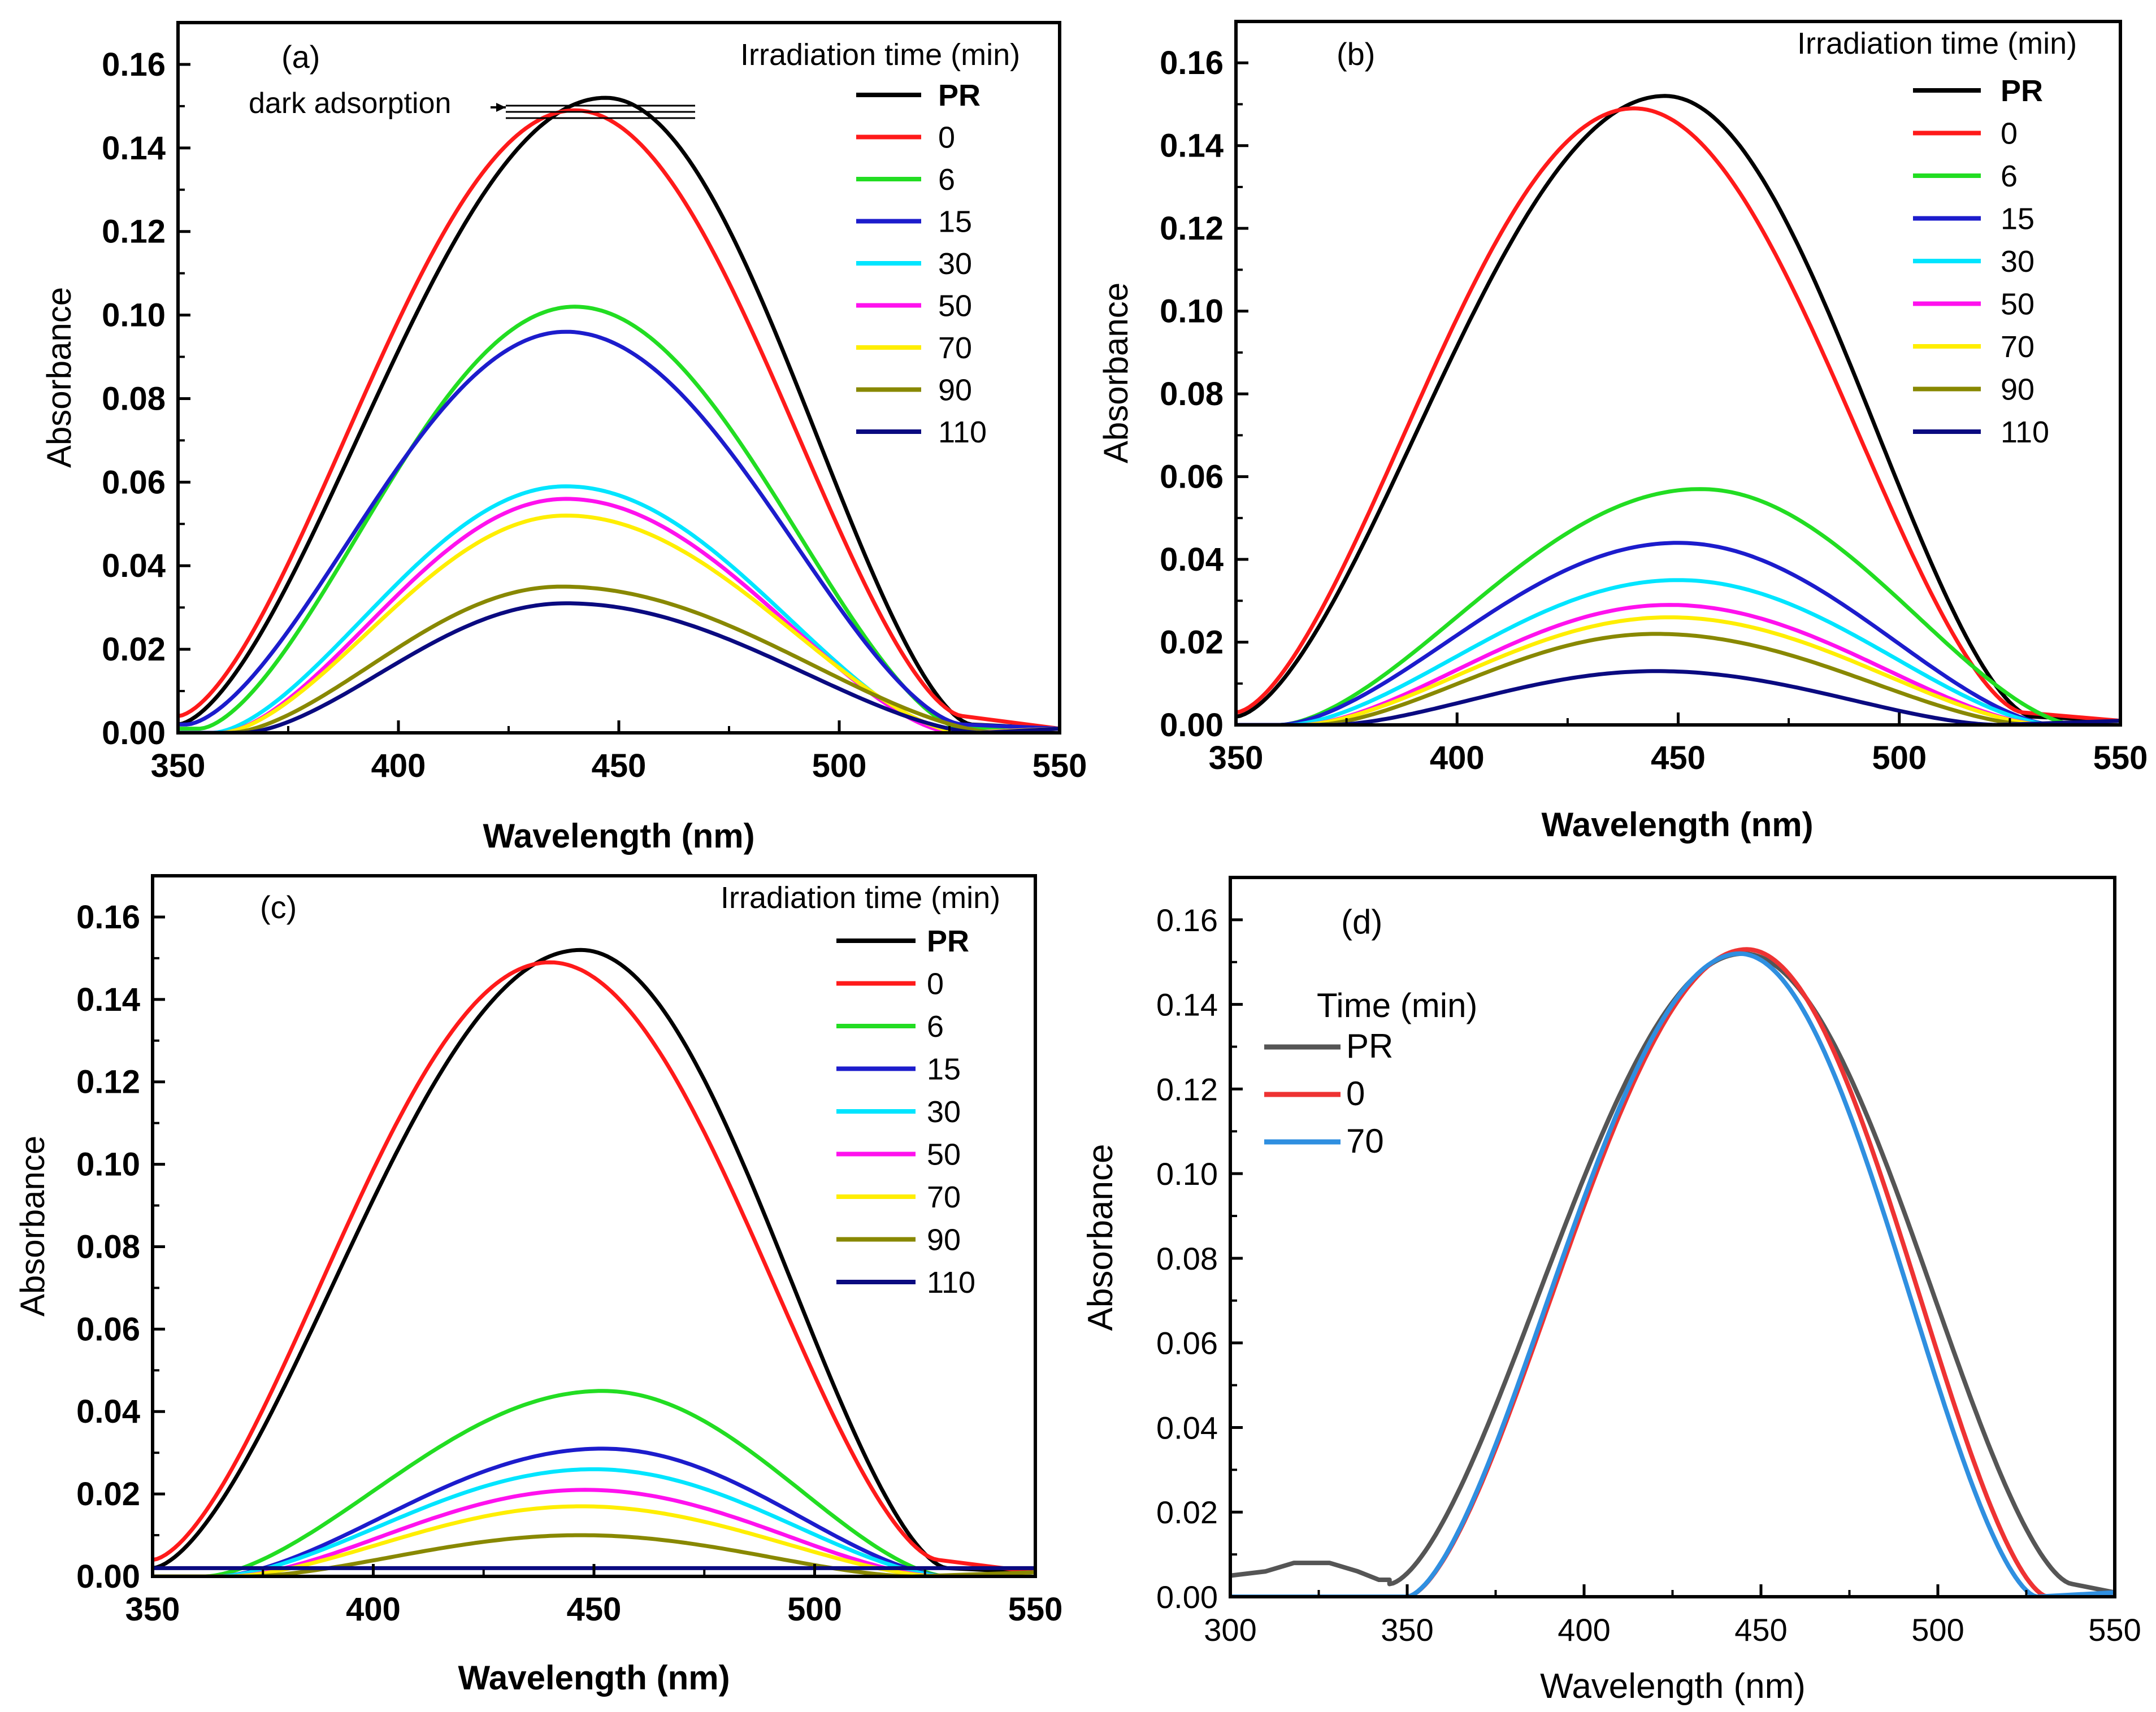 The image size is (2156, 1712). I want to click on panel-d-legend-title: Time (min), so click(1397, 1005).